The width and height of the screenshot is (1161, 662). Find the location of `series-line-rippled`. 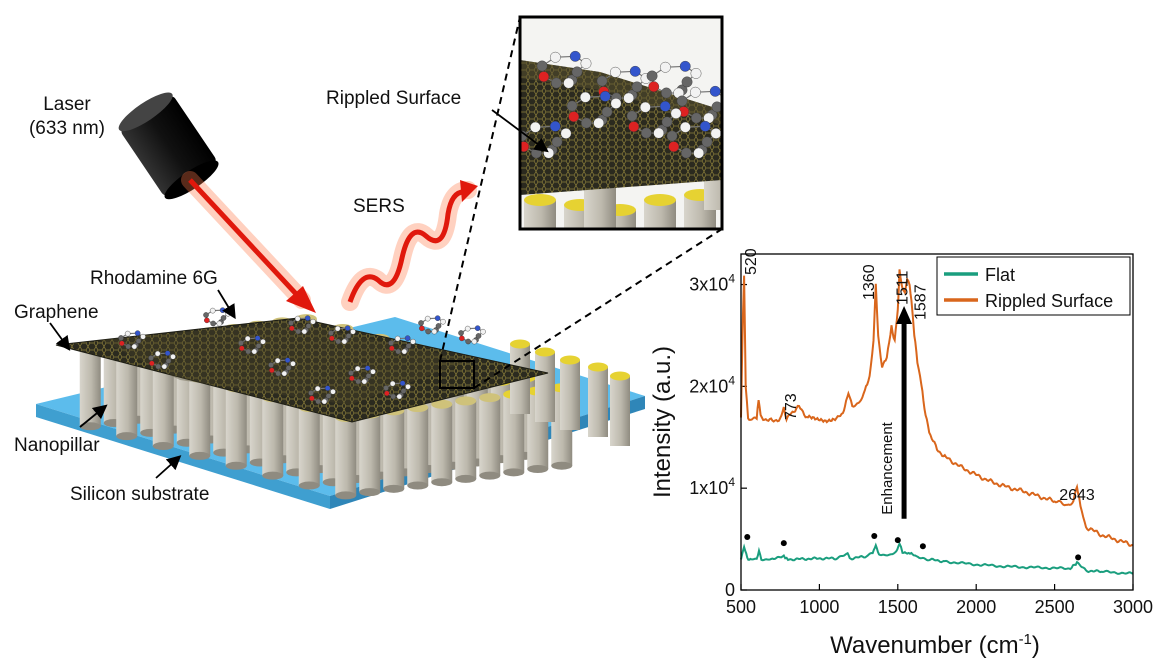

series-line-rippled is located at coordinates (937, 408).